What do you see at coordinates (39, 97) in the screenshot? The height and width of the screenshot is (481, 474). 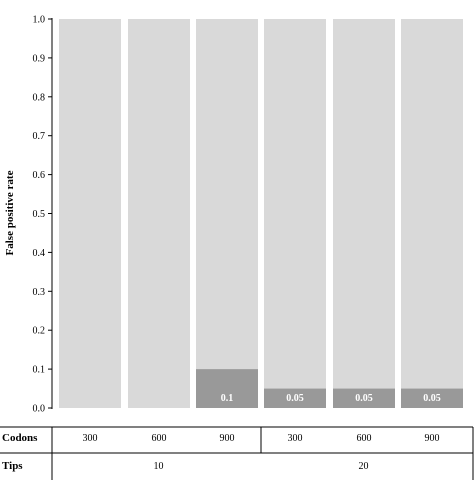 I see `y-tick-label: 0.8` at bounding box center [39, 97].